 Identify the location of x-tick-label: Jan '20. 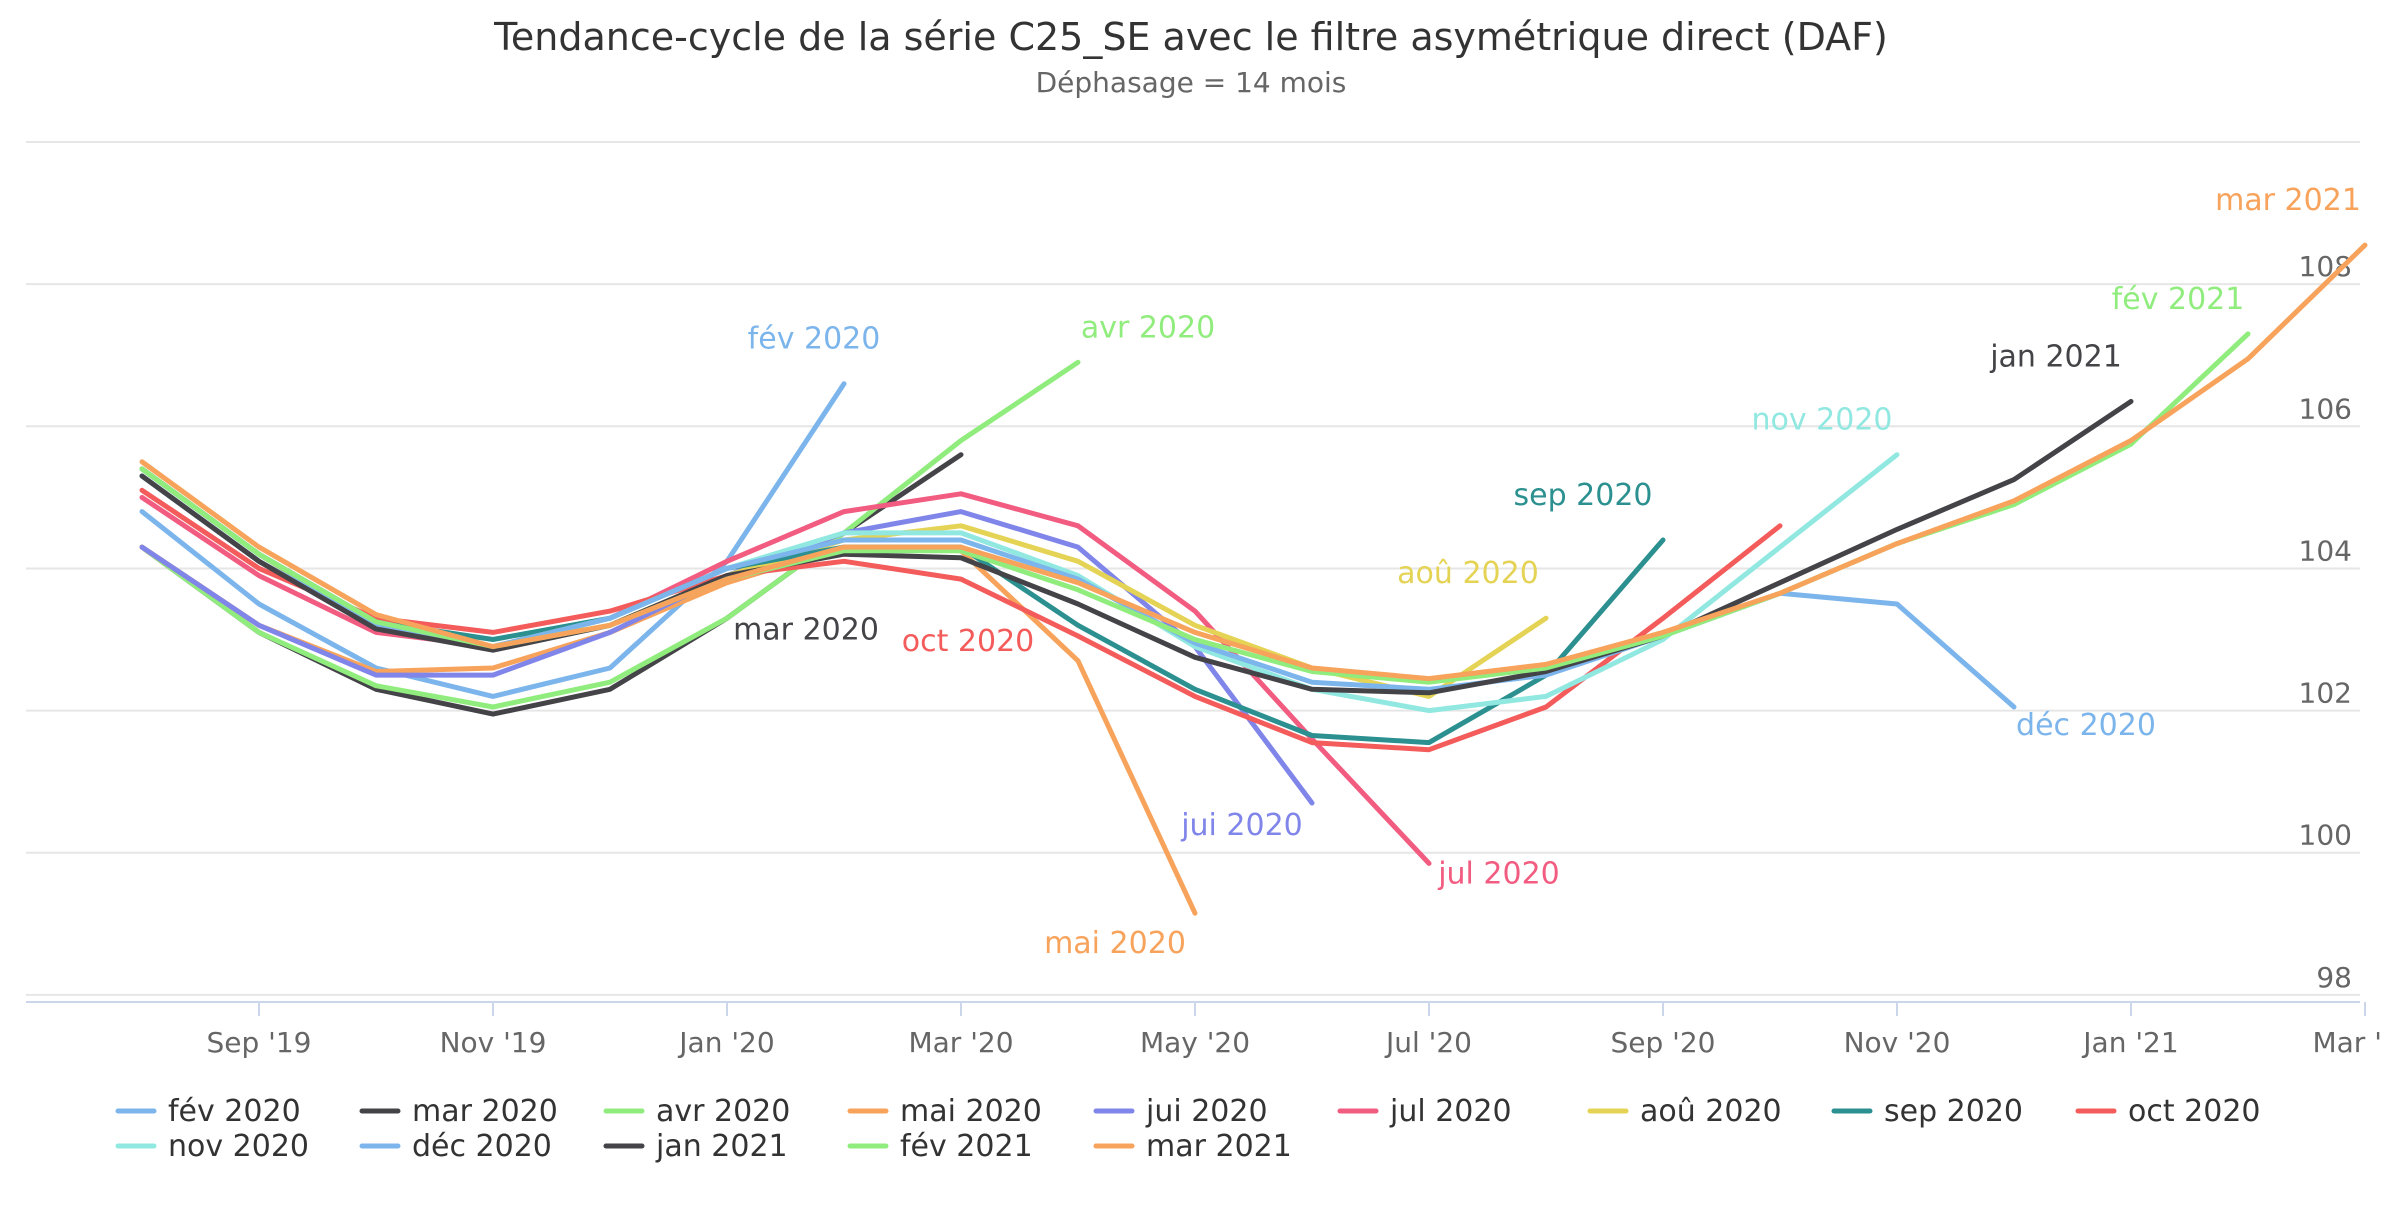
(725, 1042).